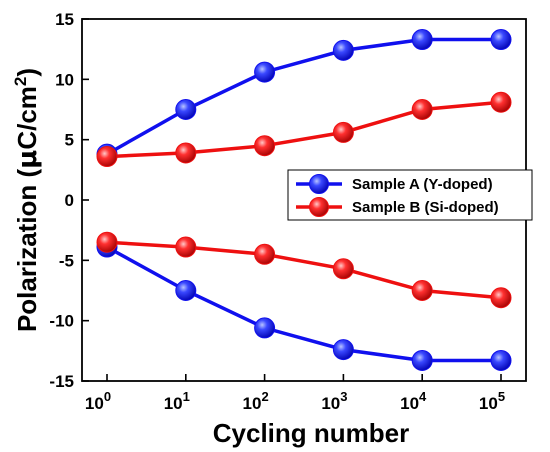  What do you see at coordinates (61, 381) in the screenshot?
I see `y-tick-label: -15` at bounding box center [61, 381].